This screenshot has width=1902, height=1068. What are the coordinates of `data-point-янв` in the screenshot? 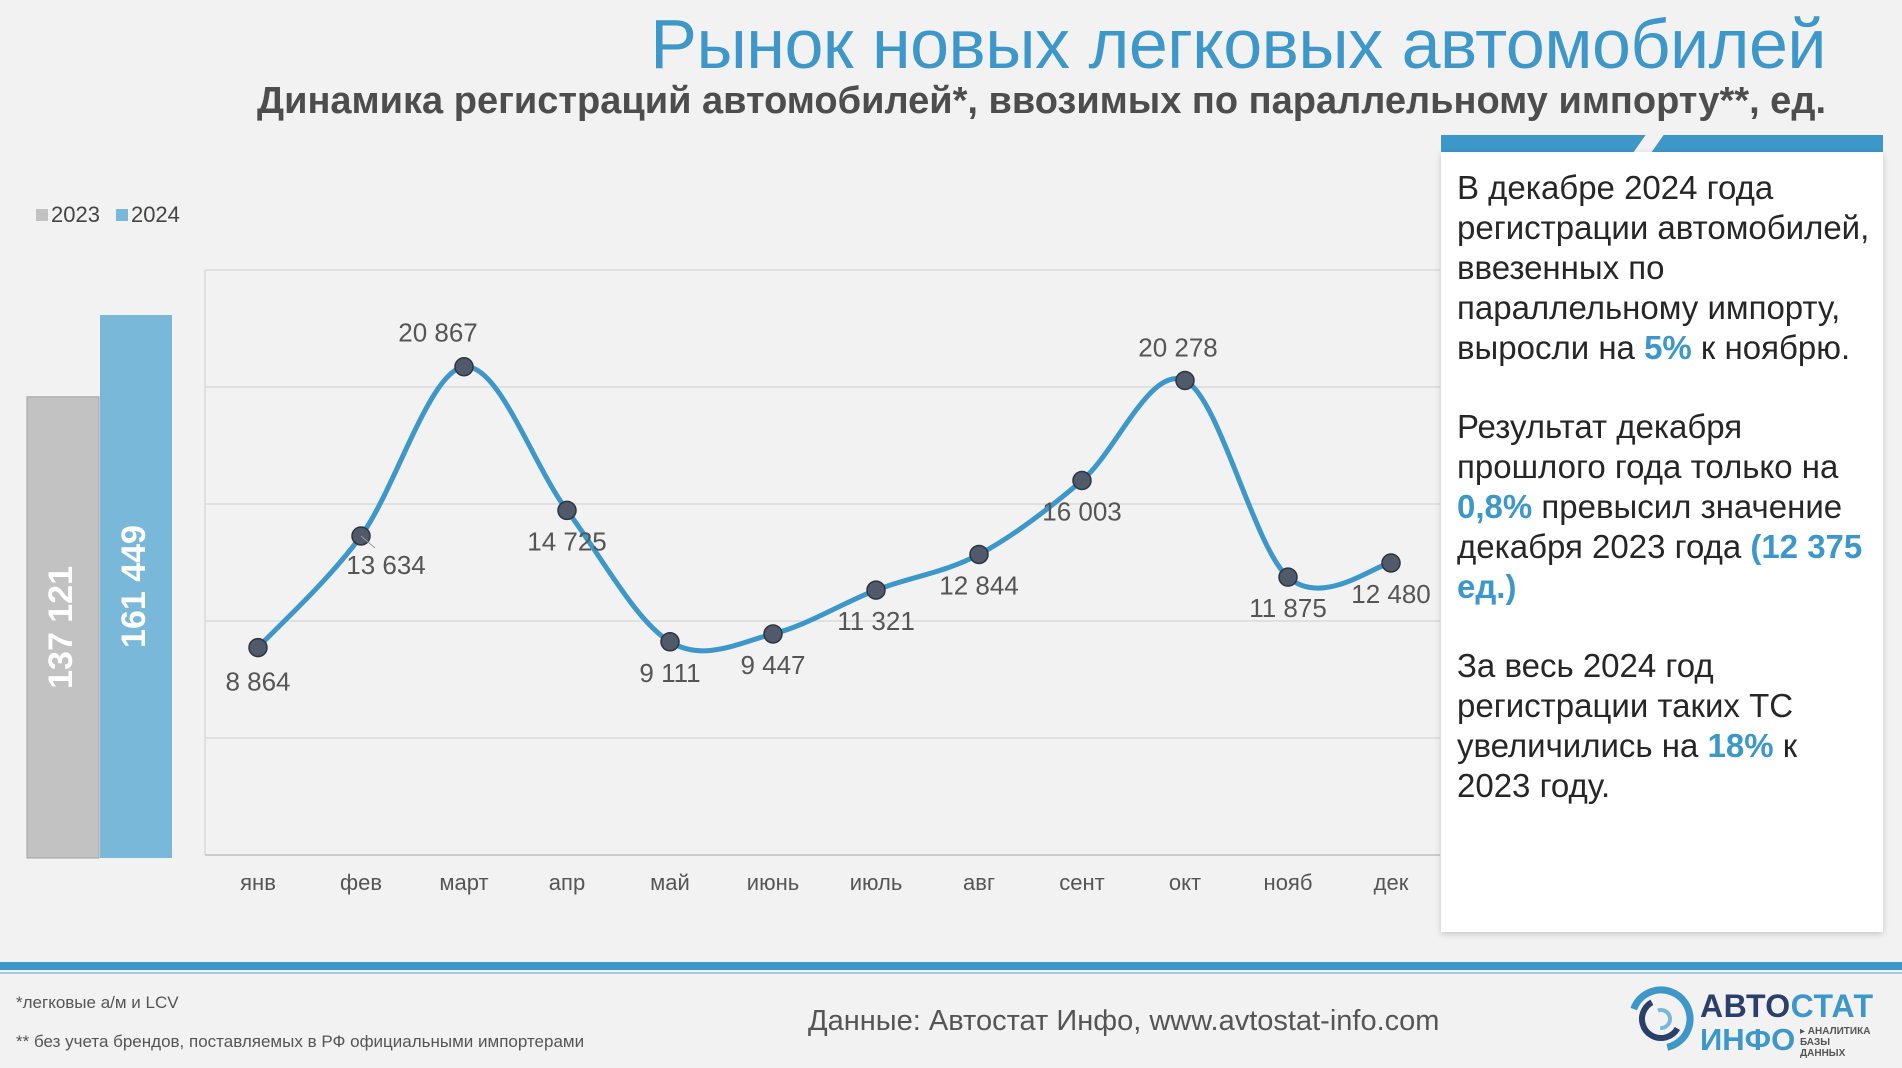 It's located at (258, 647).